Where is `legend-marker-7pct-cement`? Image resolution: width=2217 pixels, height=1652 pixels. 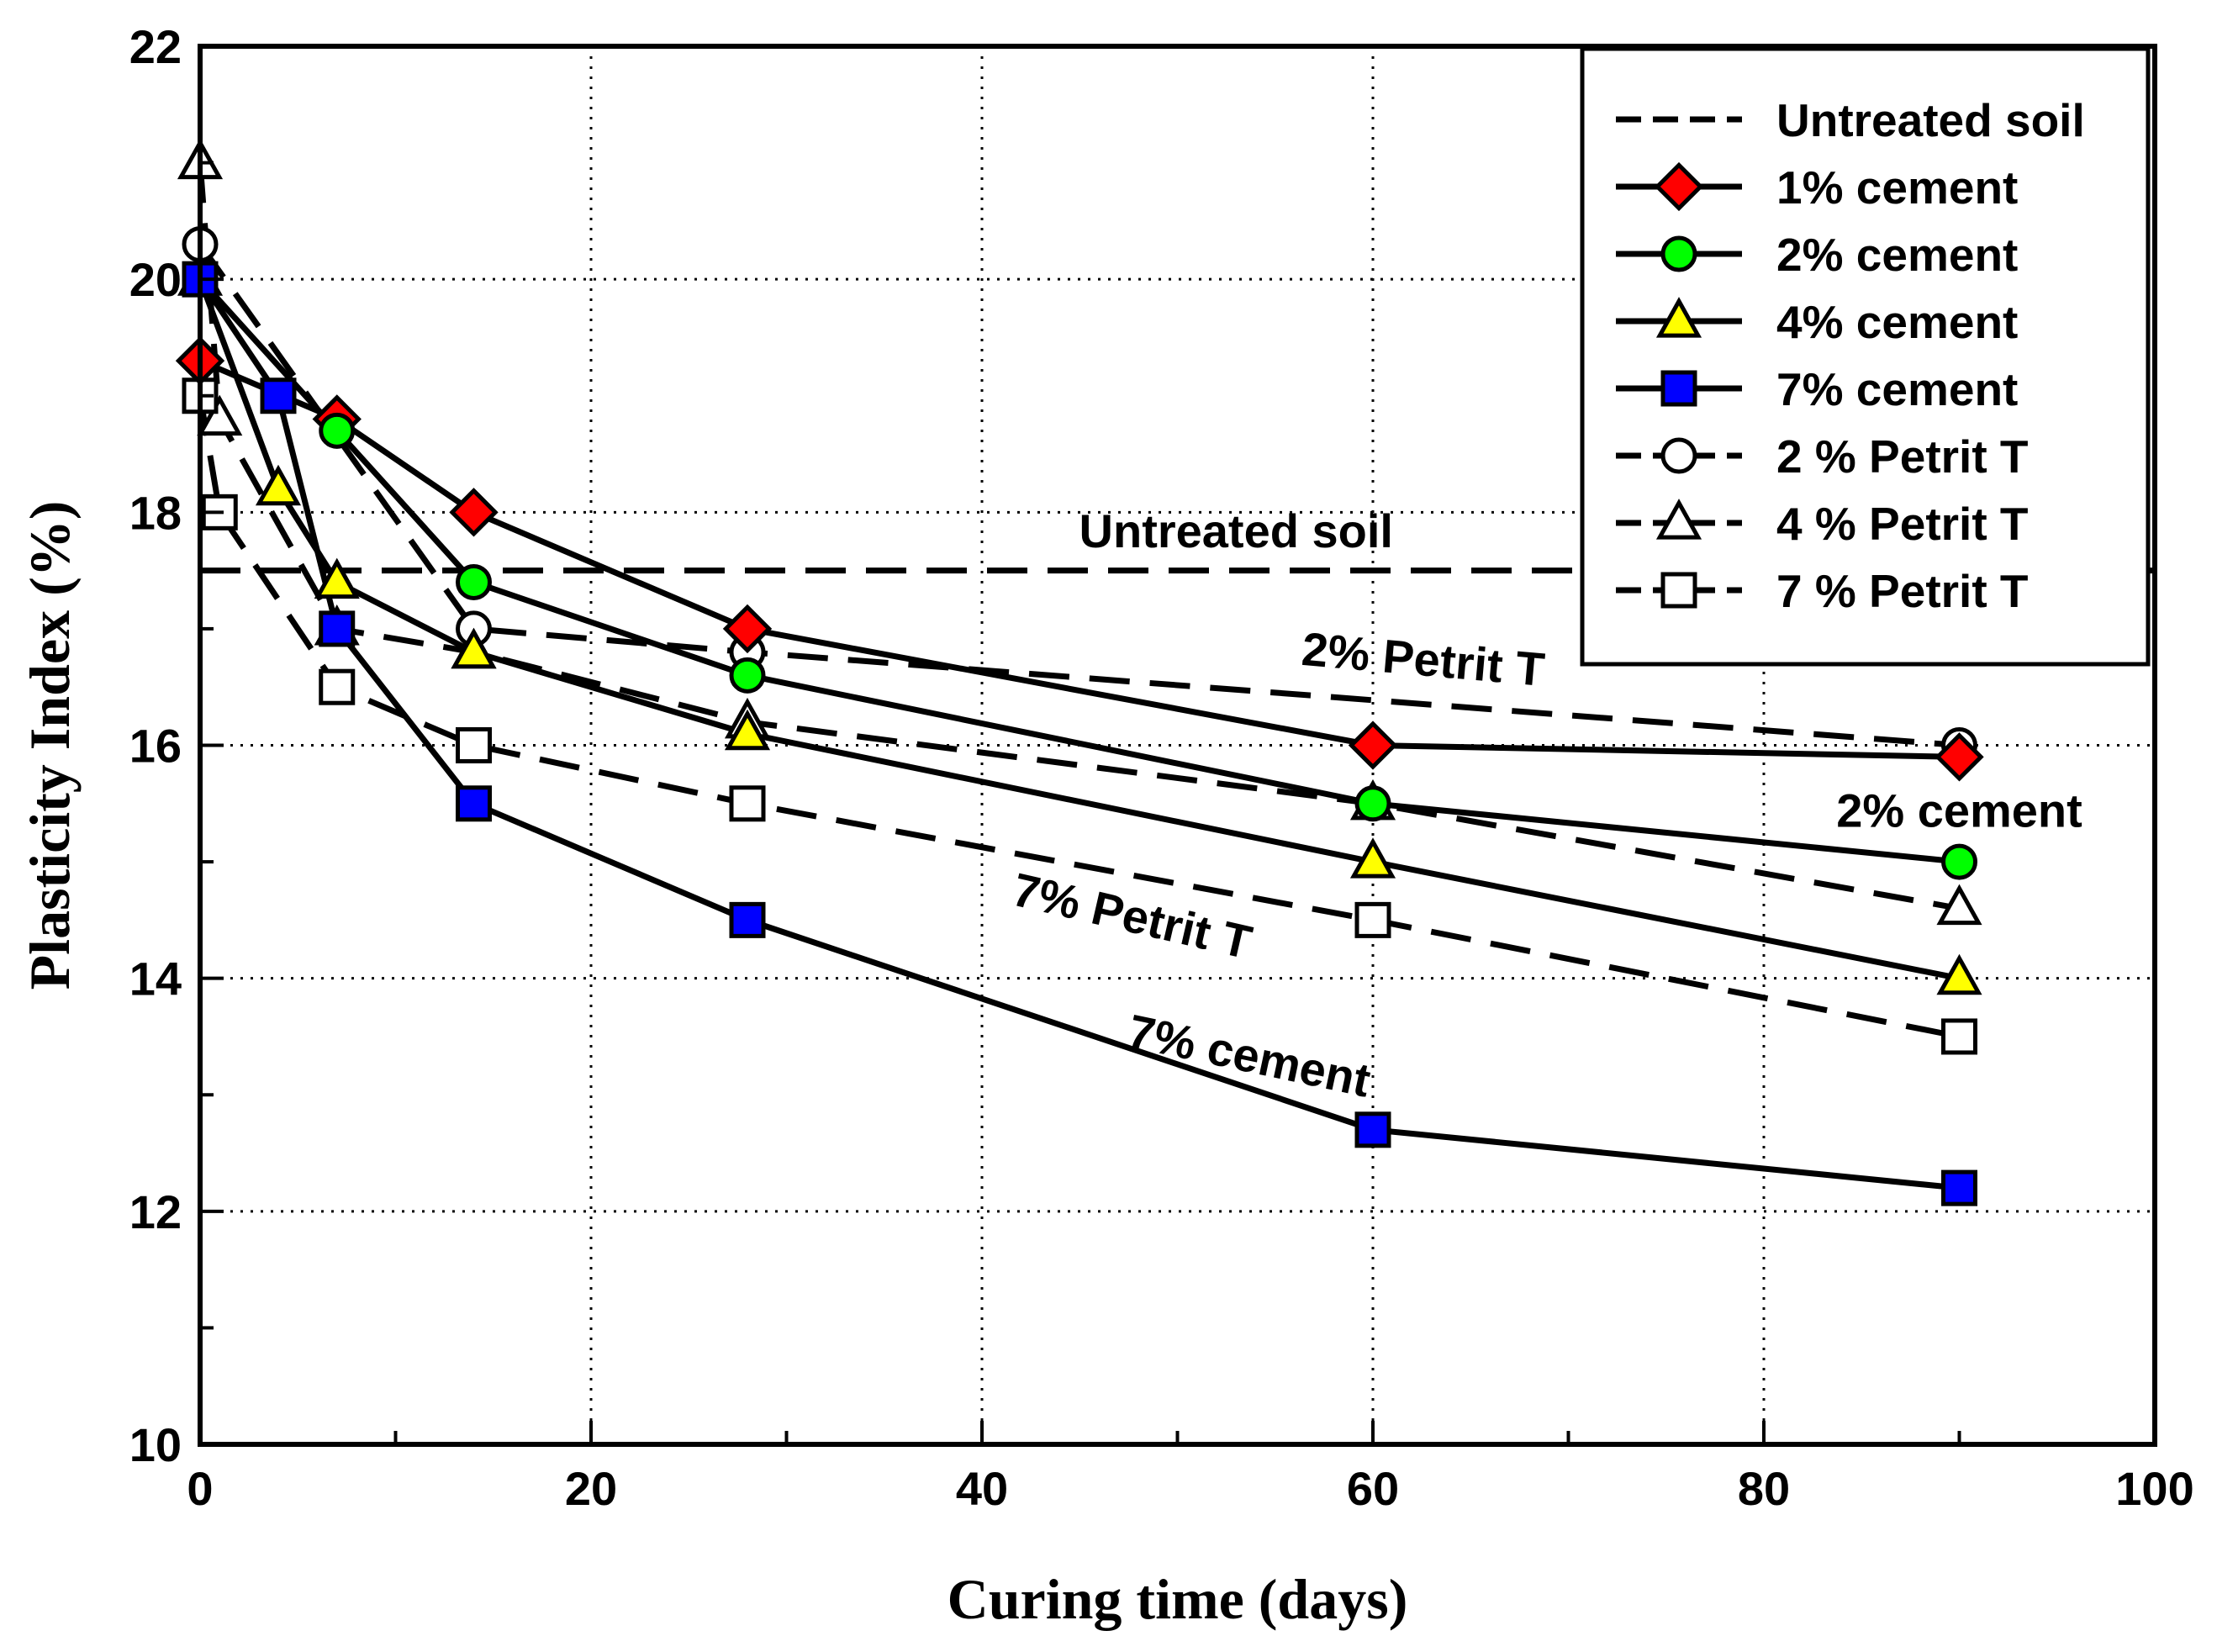
legend-marker-7pct-cement is located at coordinates (1678, 388).